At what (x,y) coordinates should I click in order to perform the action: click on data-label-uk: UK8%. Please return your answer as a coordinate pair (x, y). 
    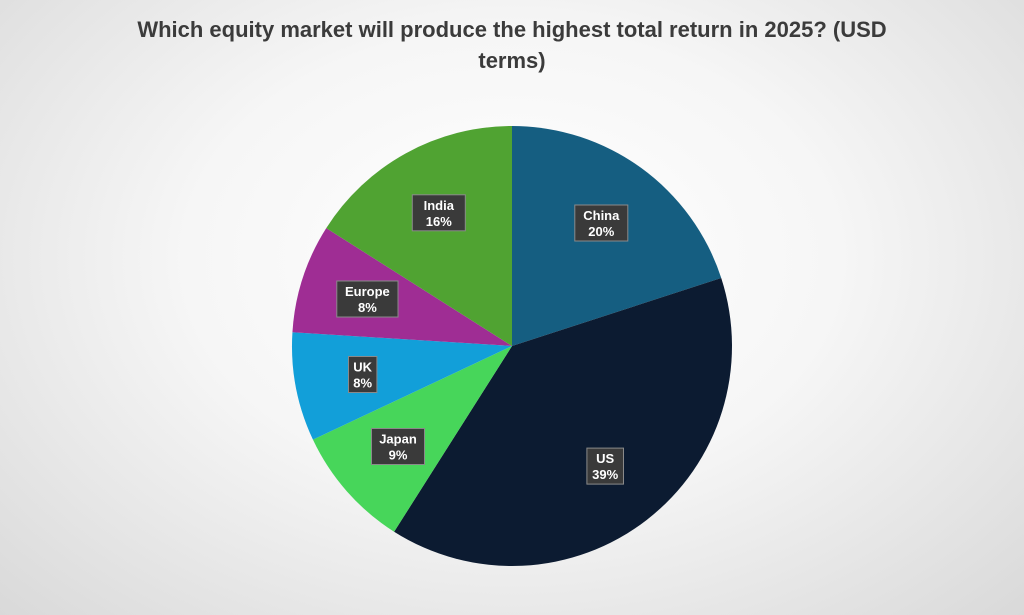
    Looking at the image, I should click on (363, 374).